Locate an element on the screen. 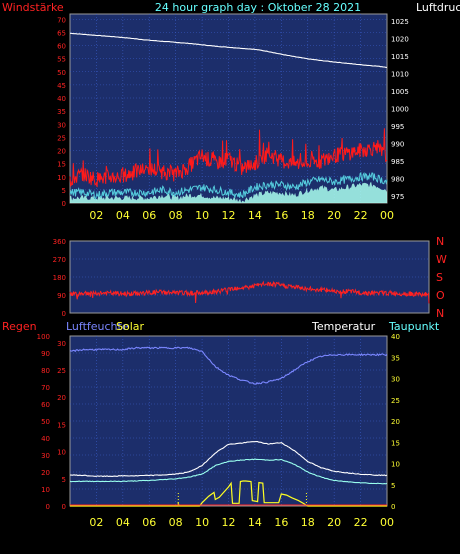  temperature-line is located at coordinates (228, 459).